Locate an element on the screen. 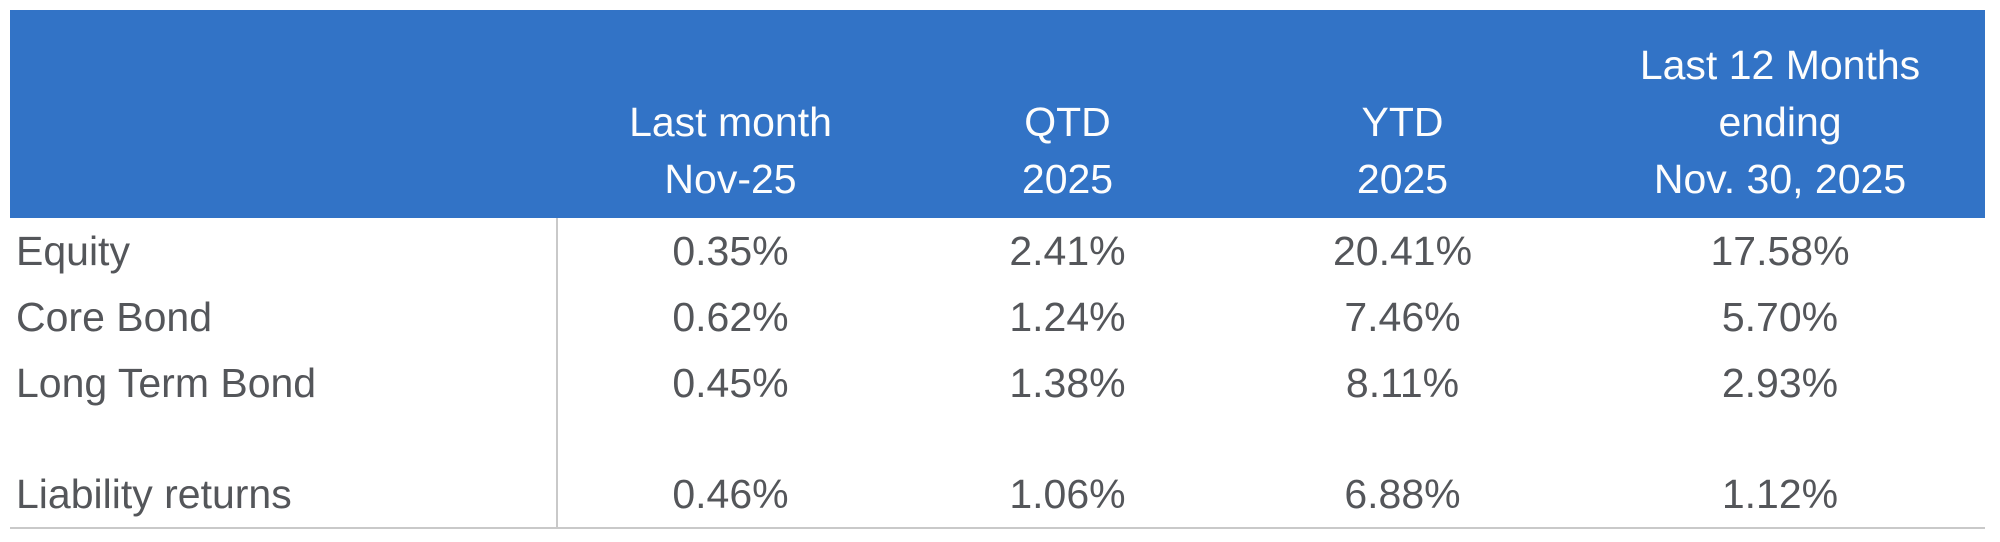 The image size is (2000, 542). table-row-equity: Equity 0.35% 2.41% 20.41% 17.58% is located at coordinates (997, 251).